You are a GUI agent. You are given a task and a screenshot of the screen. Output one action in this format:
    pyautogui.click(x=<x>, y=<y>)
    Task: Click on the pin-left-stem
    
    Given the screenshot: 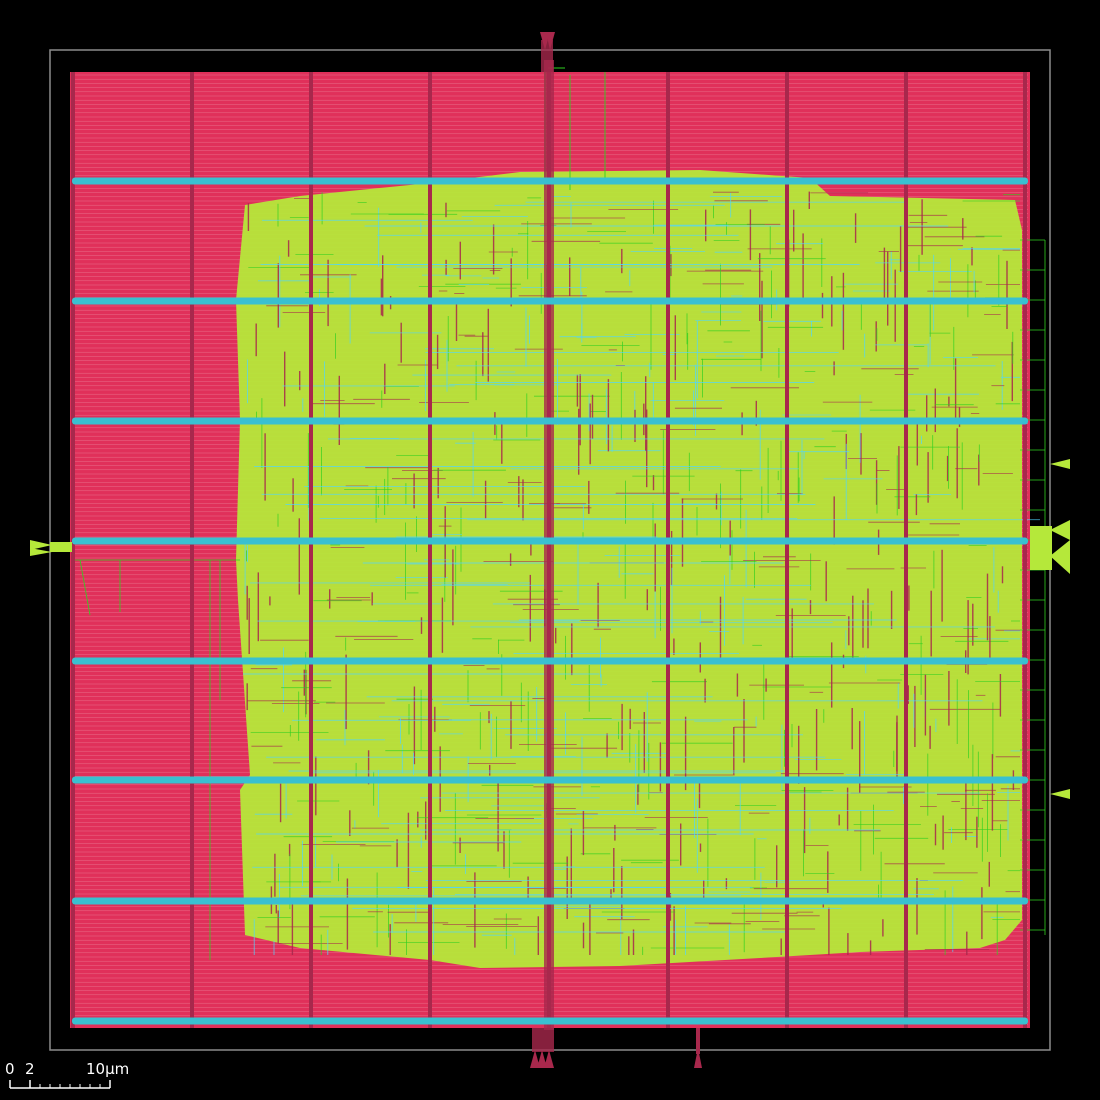 What is the action you would take?
    pyautogui.click(x=61, y=547)
    